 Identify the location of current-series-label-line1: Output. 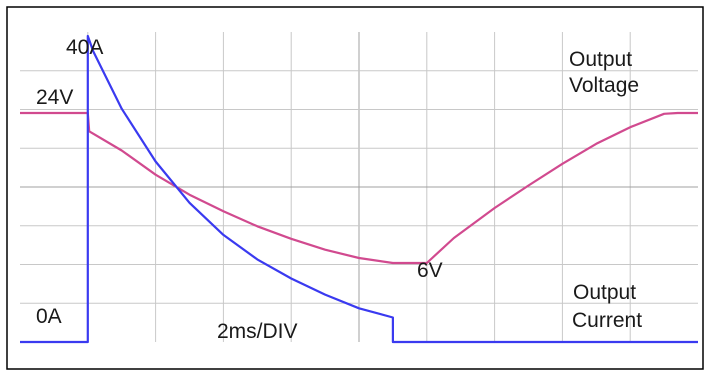
(604, 292).